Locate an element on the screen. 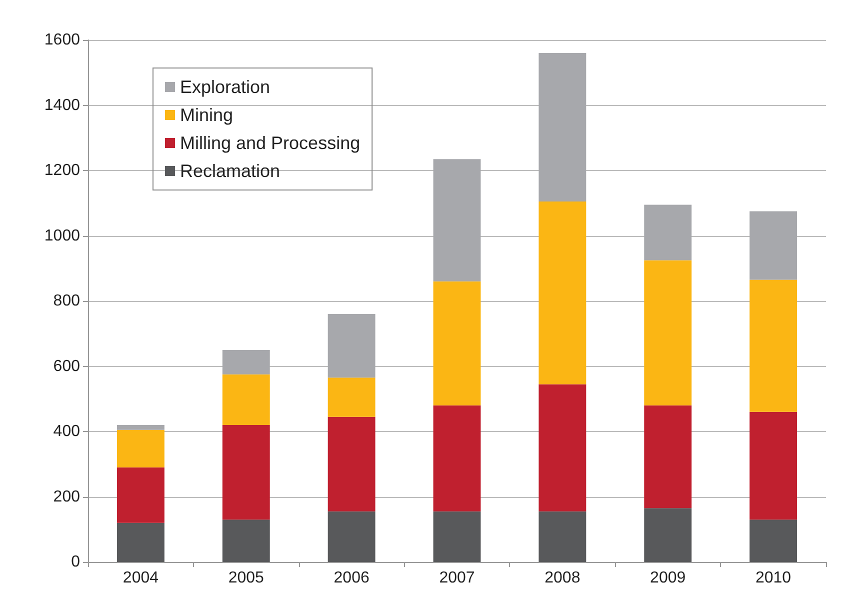 The image size is (844, 607). y-tick-label: 600 is located at coordinates (66, 366).